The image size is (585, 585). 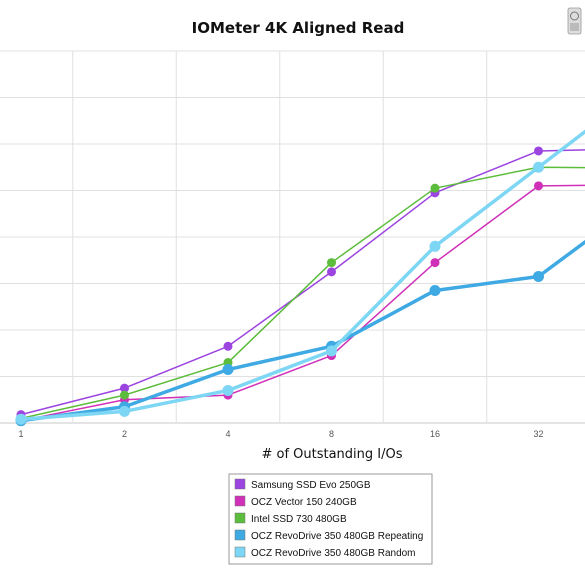 What do you see at coordinates (538, 434) in the screenshot?
I see `x-tick-label: 32` at bounding box center [538, 434].